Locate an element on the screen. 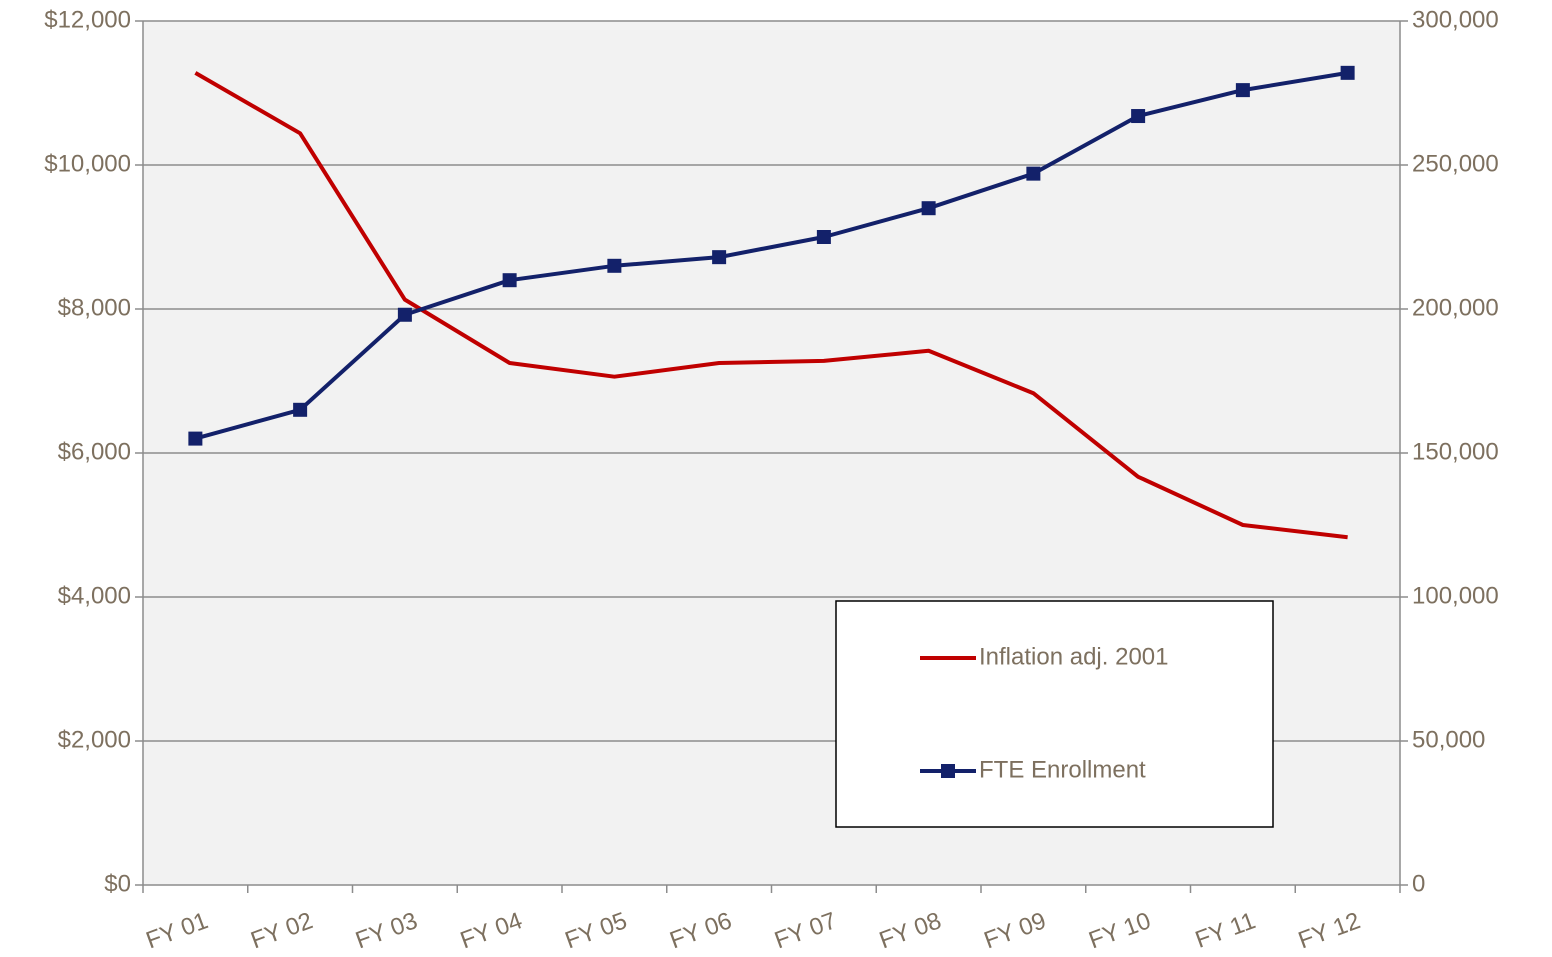 The image size is (1552, 957). x-tick-label: FY 09 is located at coordinates (1015, 930).